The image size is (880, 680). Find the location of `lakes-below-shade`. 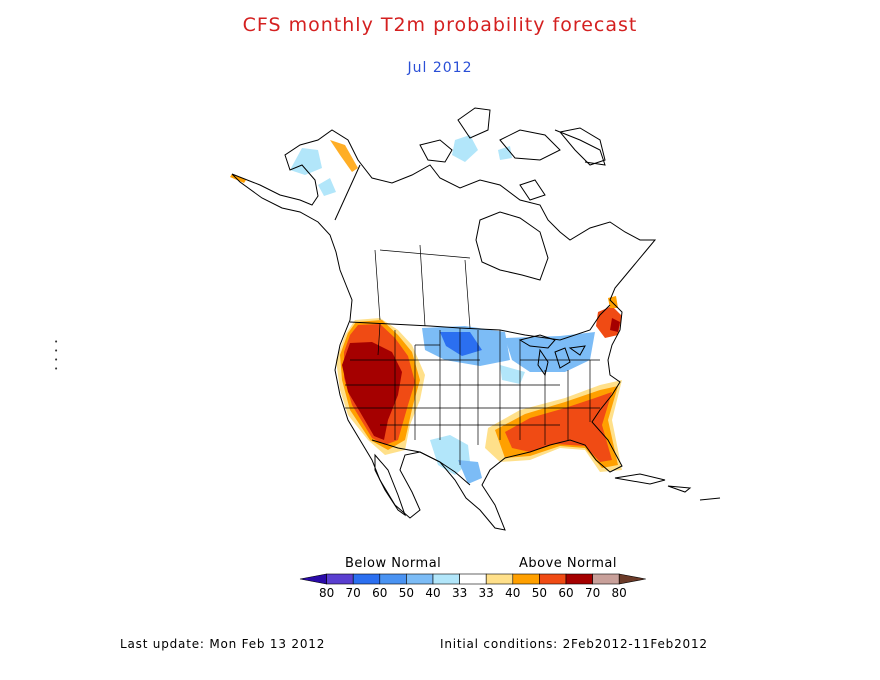

lakes-below-shade is located at coordinates (550, 352).